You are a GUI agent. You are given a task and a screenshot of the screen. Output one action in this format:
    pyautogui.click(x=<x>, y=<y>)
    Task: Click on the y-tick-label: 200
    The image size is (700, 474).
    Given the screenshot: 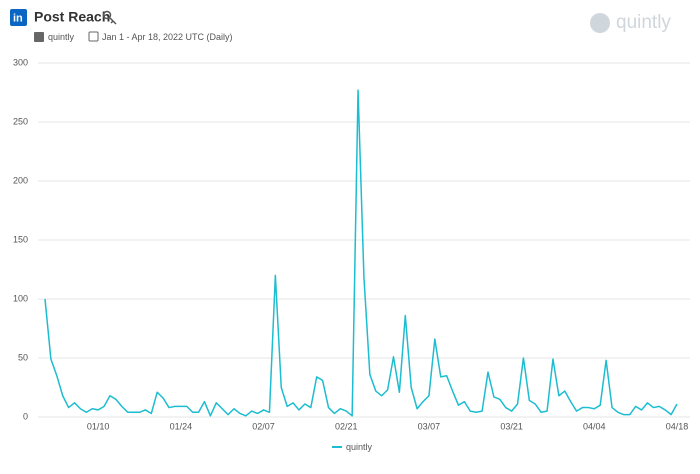 What is the action you would take?
    pyautogui.click(x=20, y=180)
    